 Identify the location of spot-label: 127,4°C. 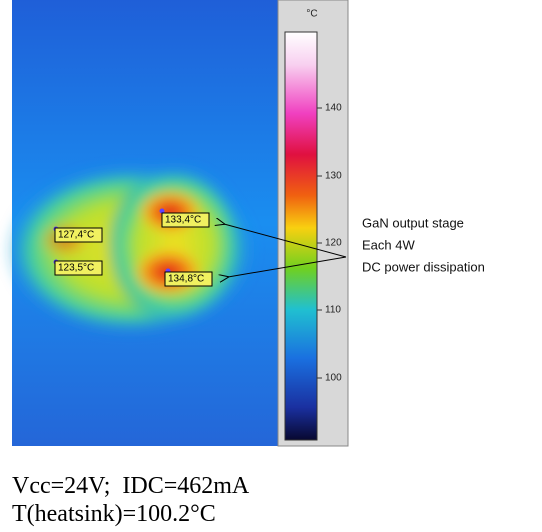
(76, 235).